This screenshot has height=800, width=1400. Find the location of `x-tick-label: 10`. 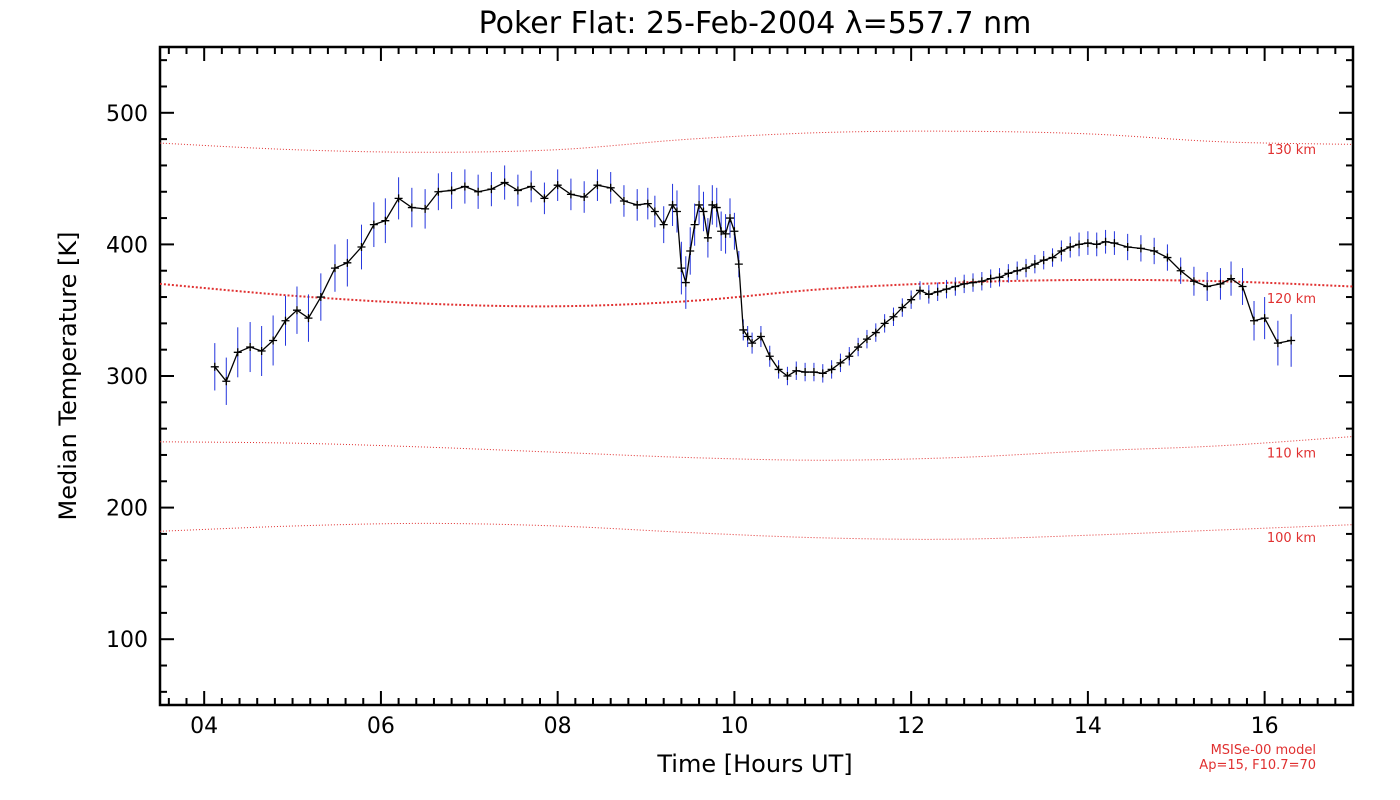

x-tick-label: 10 is located at coordinates (734, 726).